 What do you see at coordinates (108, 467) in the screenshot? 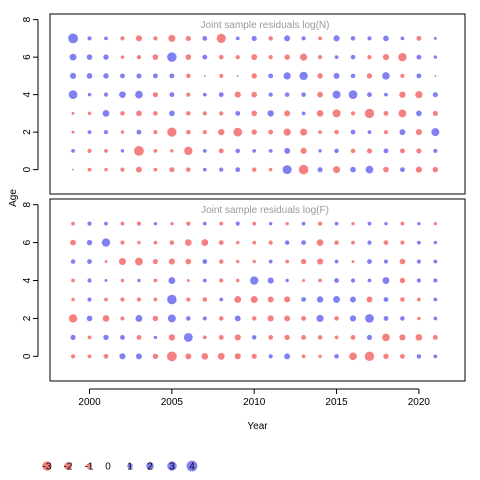
I see `legend-label: 0` at bounding box center [108, 467].